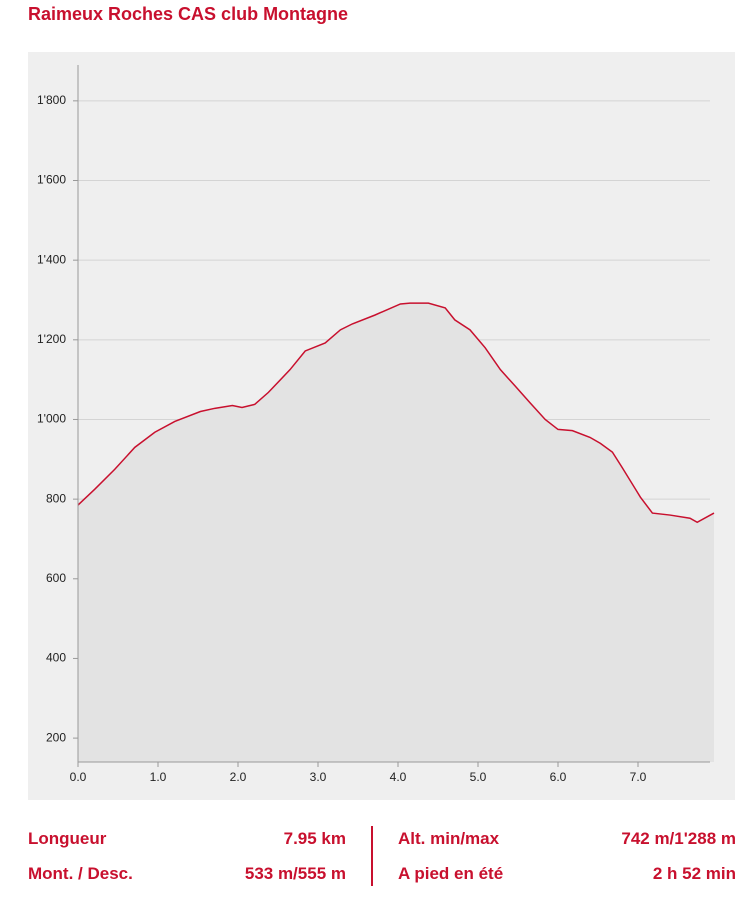 This screenshot has height=900, width=752. Describe the element at coordinates (318, 777) in the screenshot. I see `x-tick-label: 3.0` at that location.